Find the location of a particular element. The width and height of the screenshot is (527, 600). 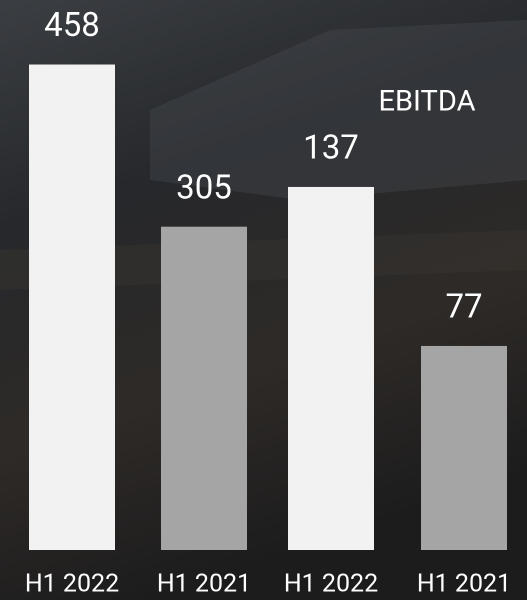

background-shape is located at coordinates (263, 260).